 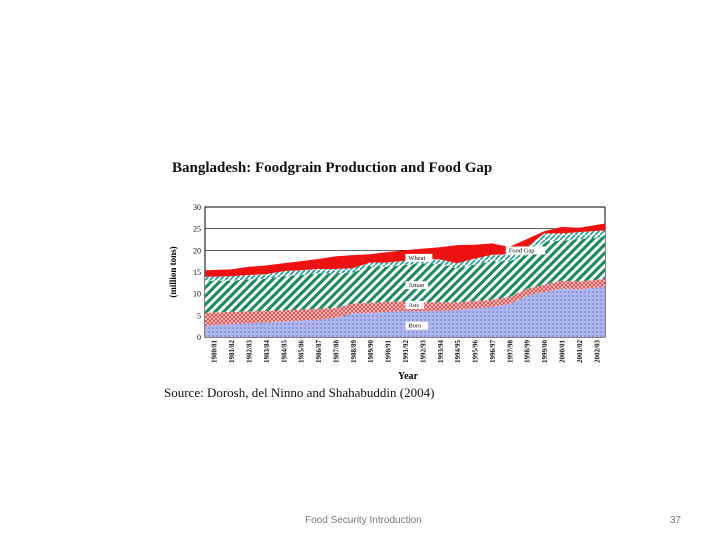 What do you see at coordinates (197, 250) in the screenshot?
I see `y-tick-label: 20` at bounding box center [197, 250].